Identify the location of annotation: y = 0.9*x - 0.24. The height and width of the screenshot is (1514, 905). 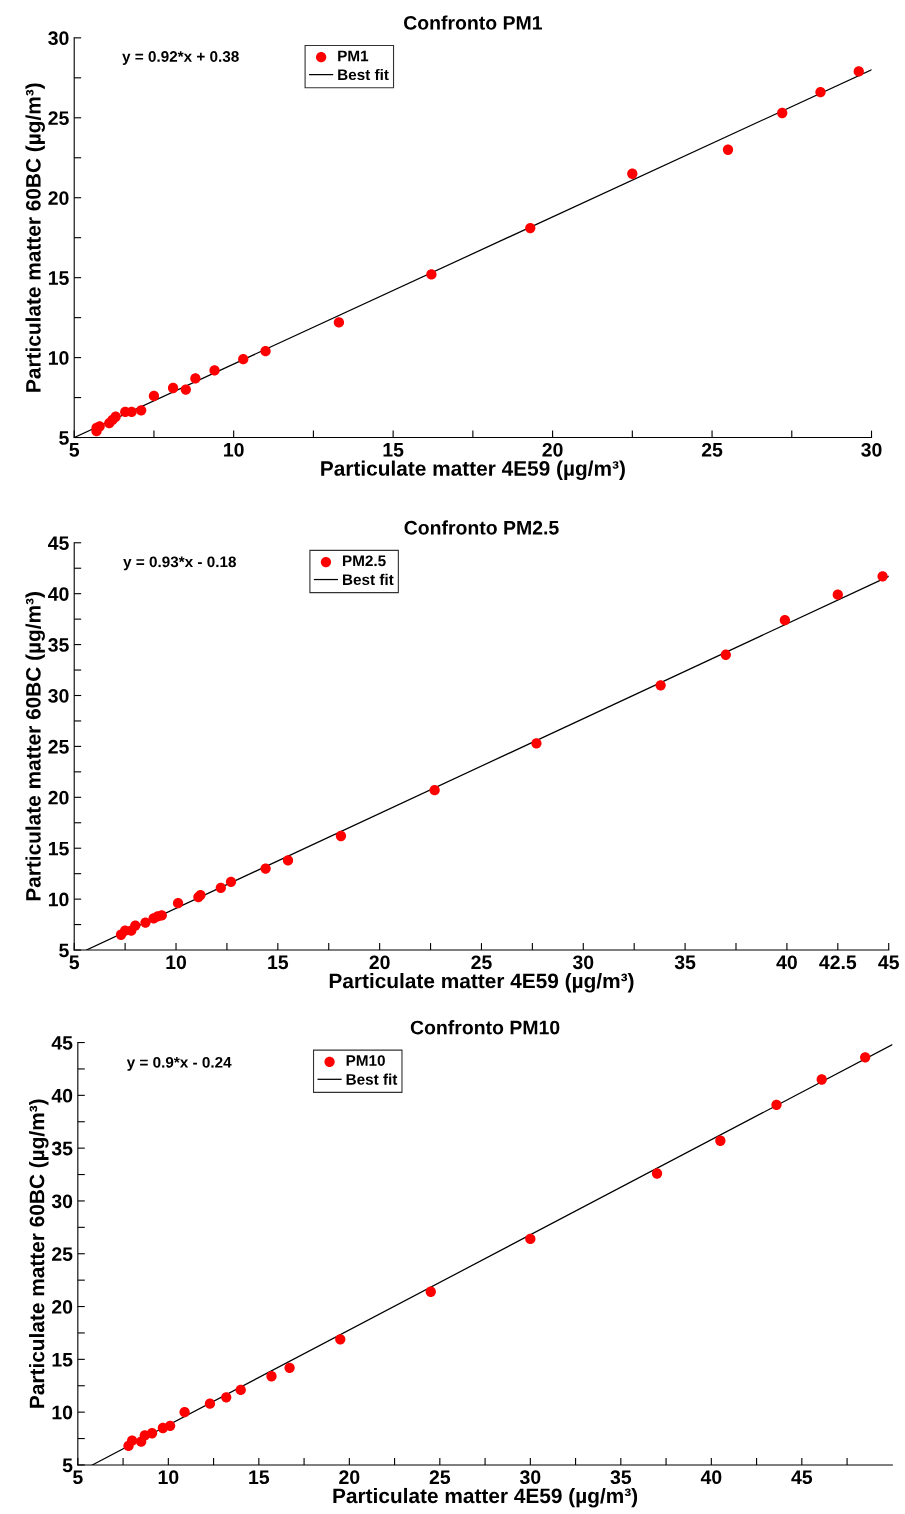
(179, 1063).